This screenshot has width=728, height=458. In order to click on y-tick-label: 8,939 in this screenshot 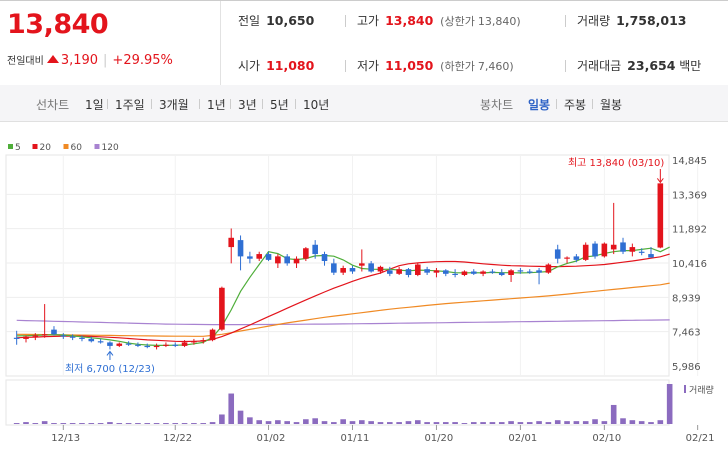, I will do `click(686, 298)`.